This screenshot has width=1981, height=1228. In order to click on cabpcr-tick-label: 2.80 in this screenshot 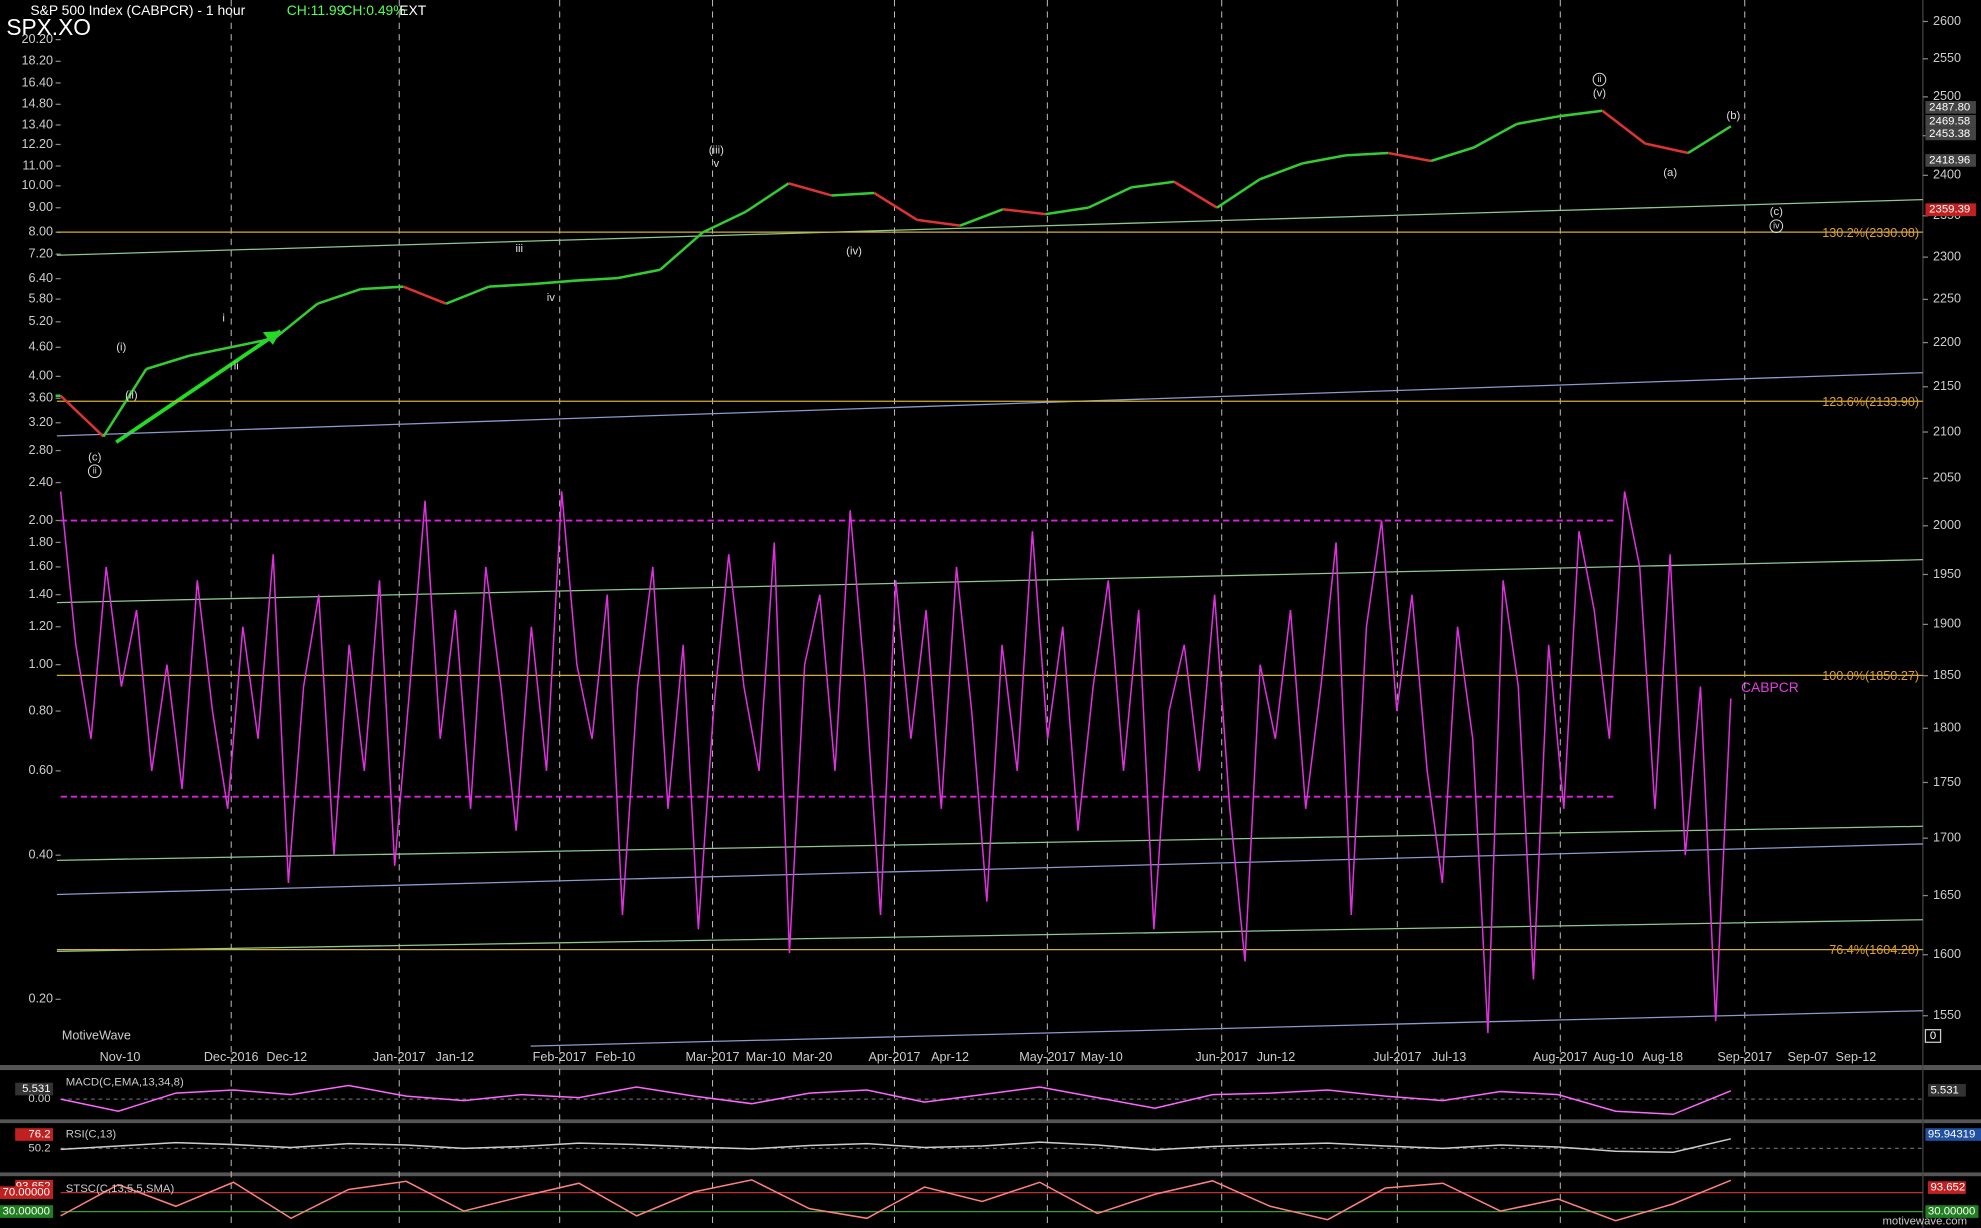, I will do `click(40, 450)`.